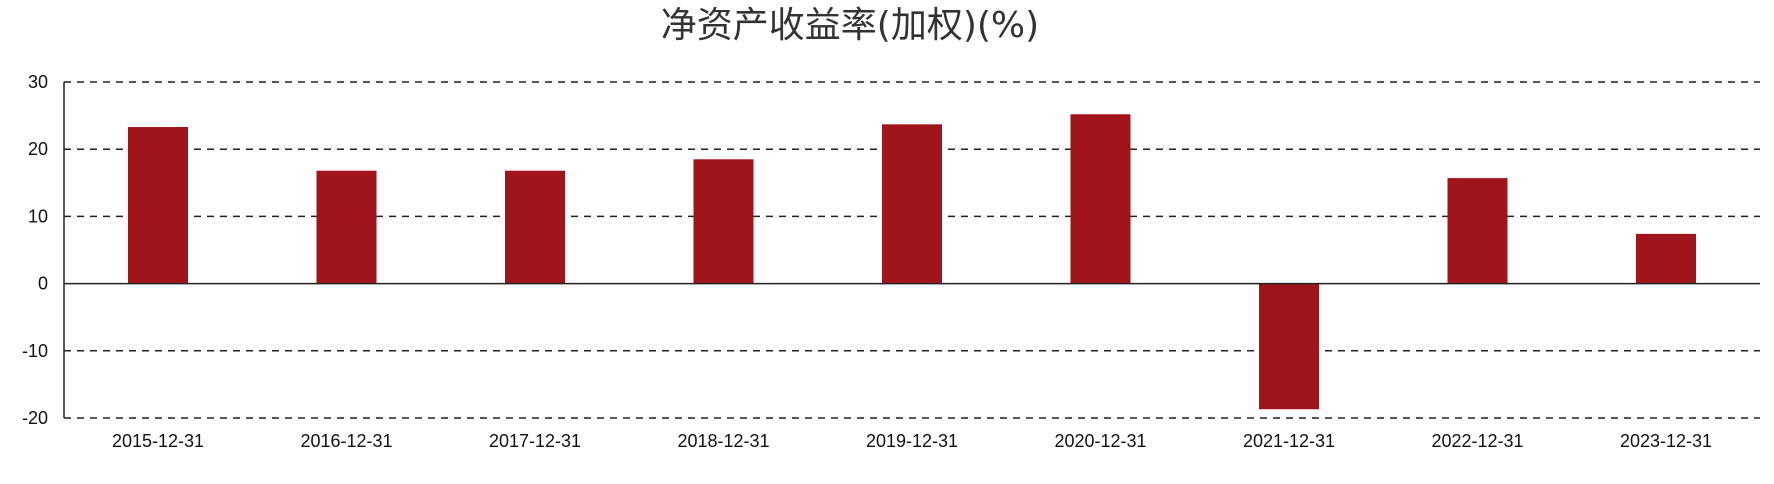 The height and width of the screenshot is (484, 1774). Describe the element at coordinates (38, 216) in the screenshot. I see `y-tick-label: 10` at that location.